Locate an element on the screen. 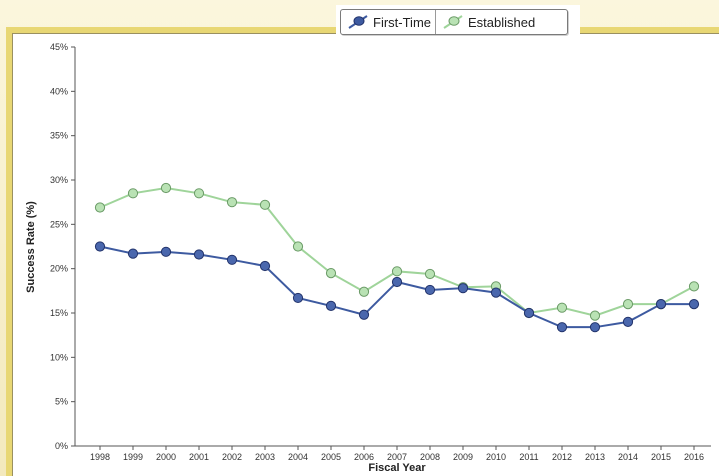  x-tick-label: 2016 is located at coordinates (694, 457).